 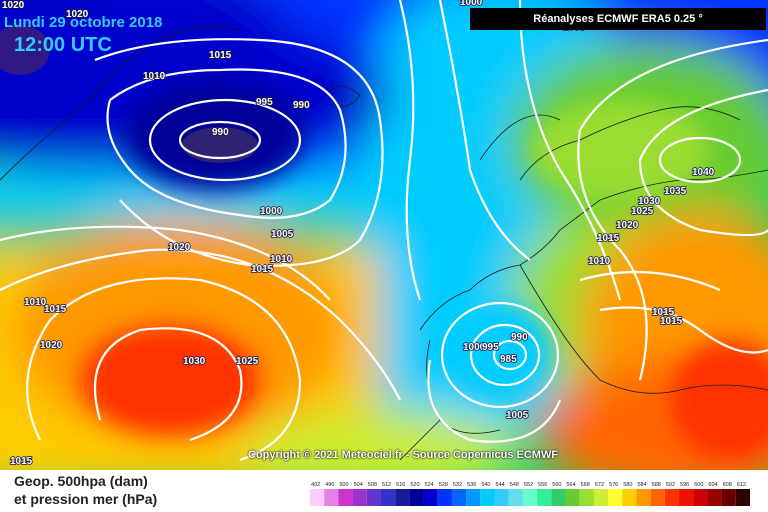 I want to click on reanalysis-title: Réanalyses ECMWF ERA5 0.25 °, so click(x=618, y=19).